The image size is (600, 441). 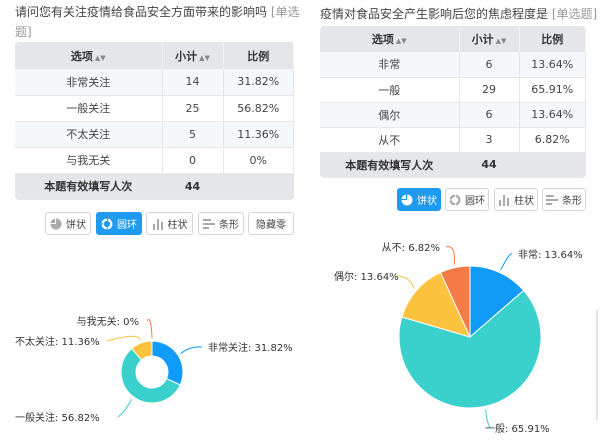 I want to click on table-row: 与我无关 0 0%, so click(x=154, y=160).